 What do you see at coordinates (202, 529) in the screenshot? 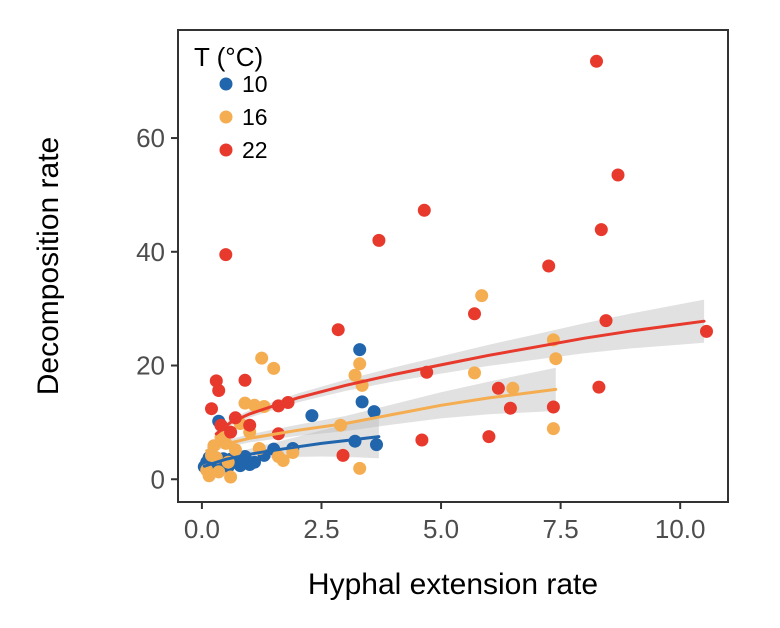
I see `x-tick-label: 0.0` at bounding box center [202, 529].